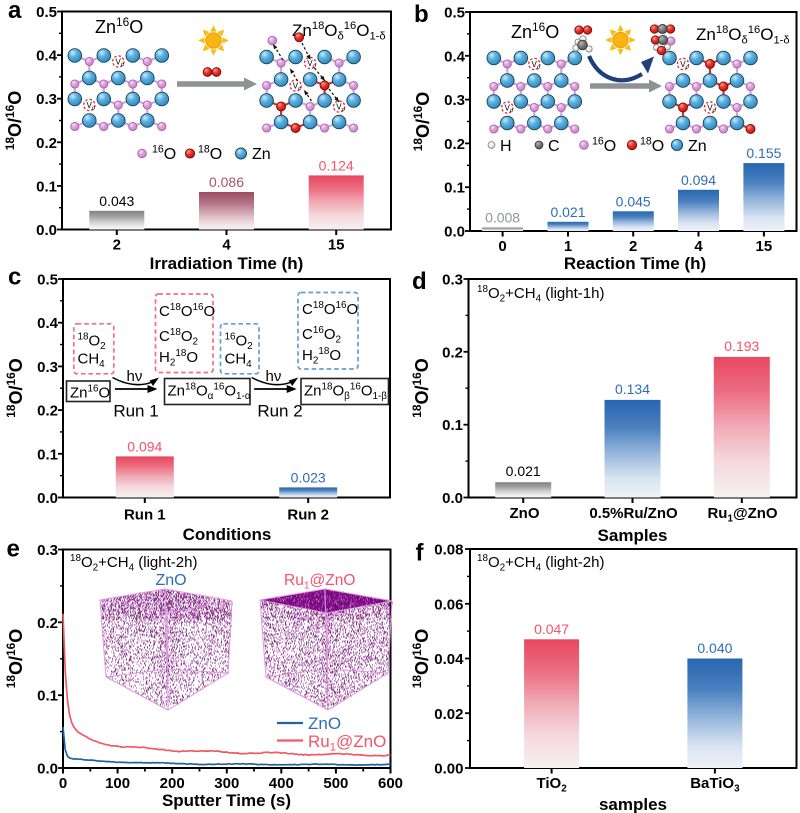 Image resolution: width=800 pixels, height=813 pixels. What do you see at coordinates (117, 783) in the screenshot?
I see `svg-text: 100` at bounding box center [117, 783].